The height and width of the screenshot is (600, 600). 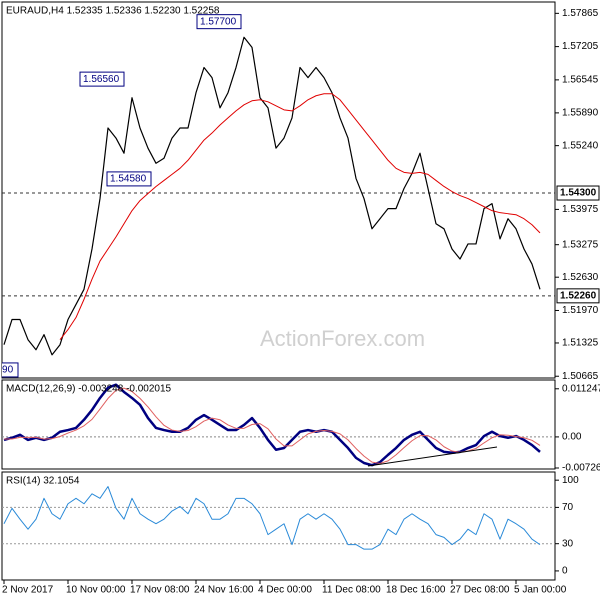 What do you see at coordinates (224, 590) in the screenshot?
I see `x-tick-label: 24 Nov 16:00` at bounding box center [224, 590].